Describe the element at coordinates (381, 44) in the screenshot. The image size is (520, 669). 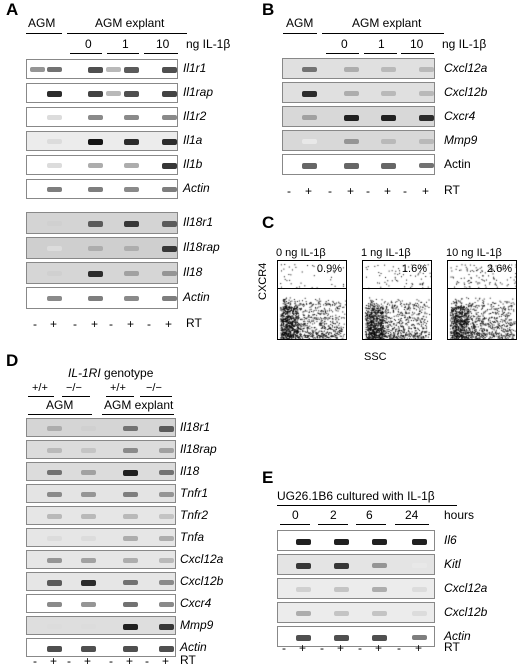
I see `panel-b-dose-1: 1` at that location.